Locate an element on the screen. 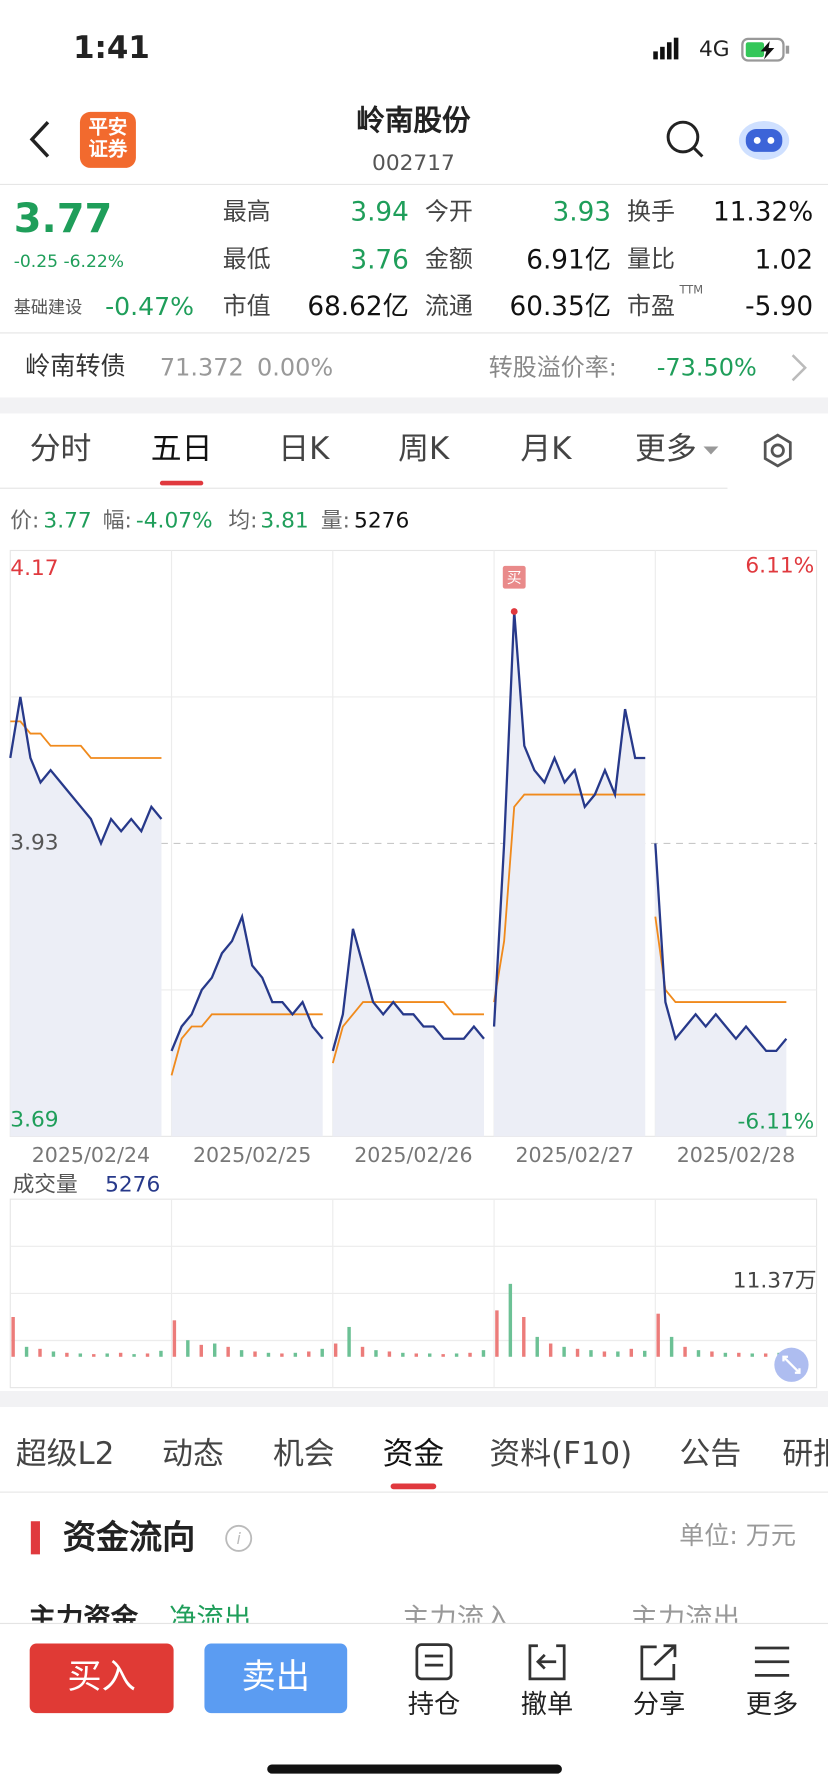 The width and height of the screenshot is (828, 1792). broker-logo: 平安 证券 is located at coordinates (107, 139).